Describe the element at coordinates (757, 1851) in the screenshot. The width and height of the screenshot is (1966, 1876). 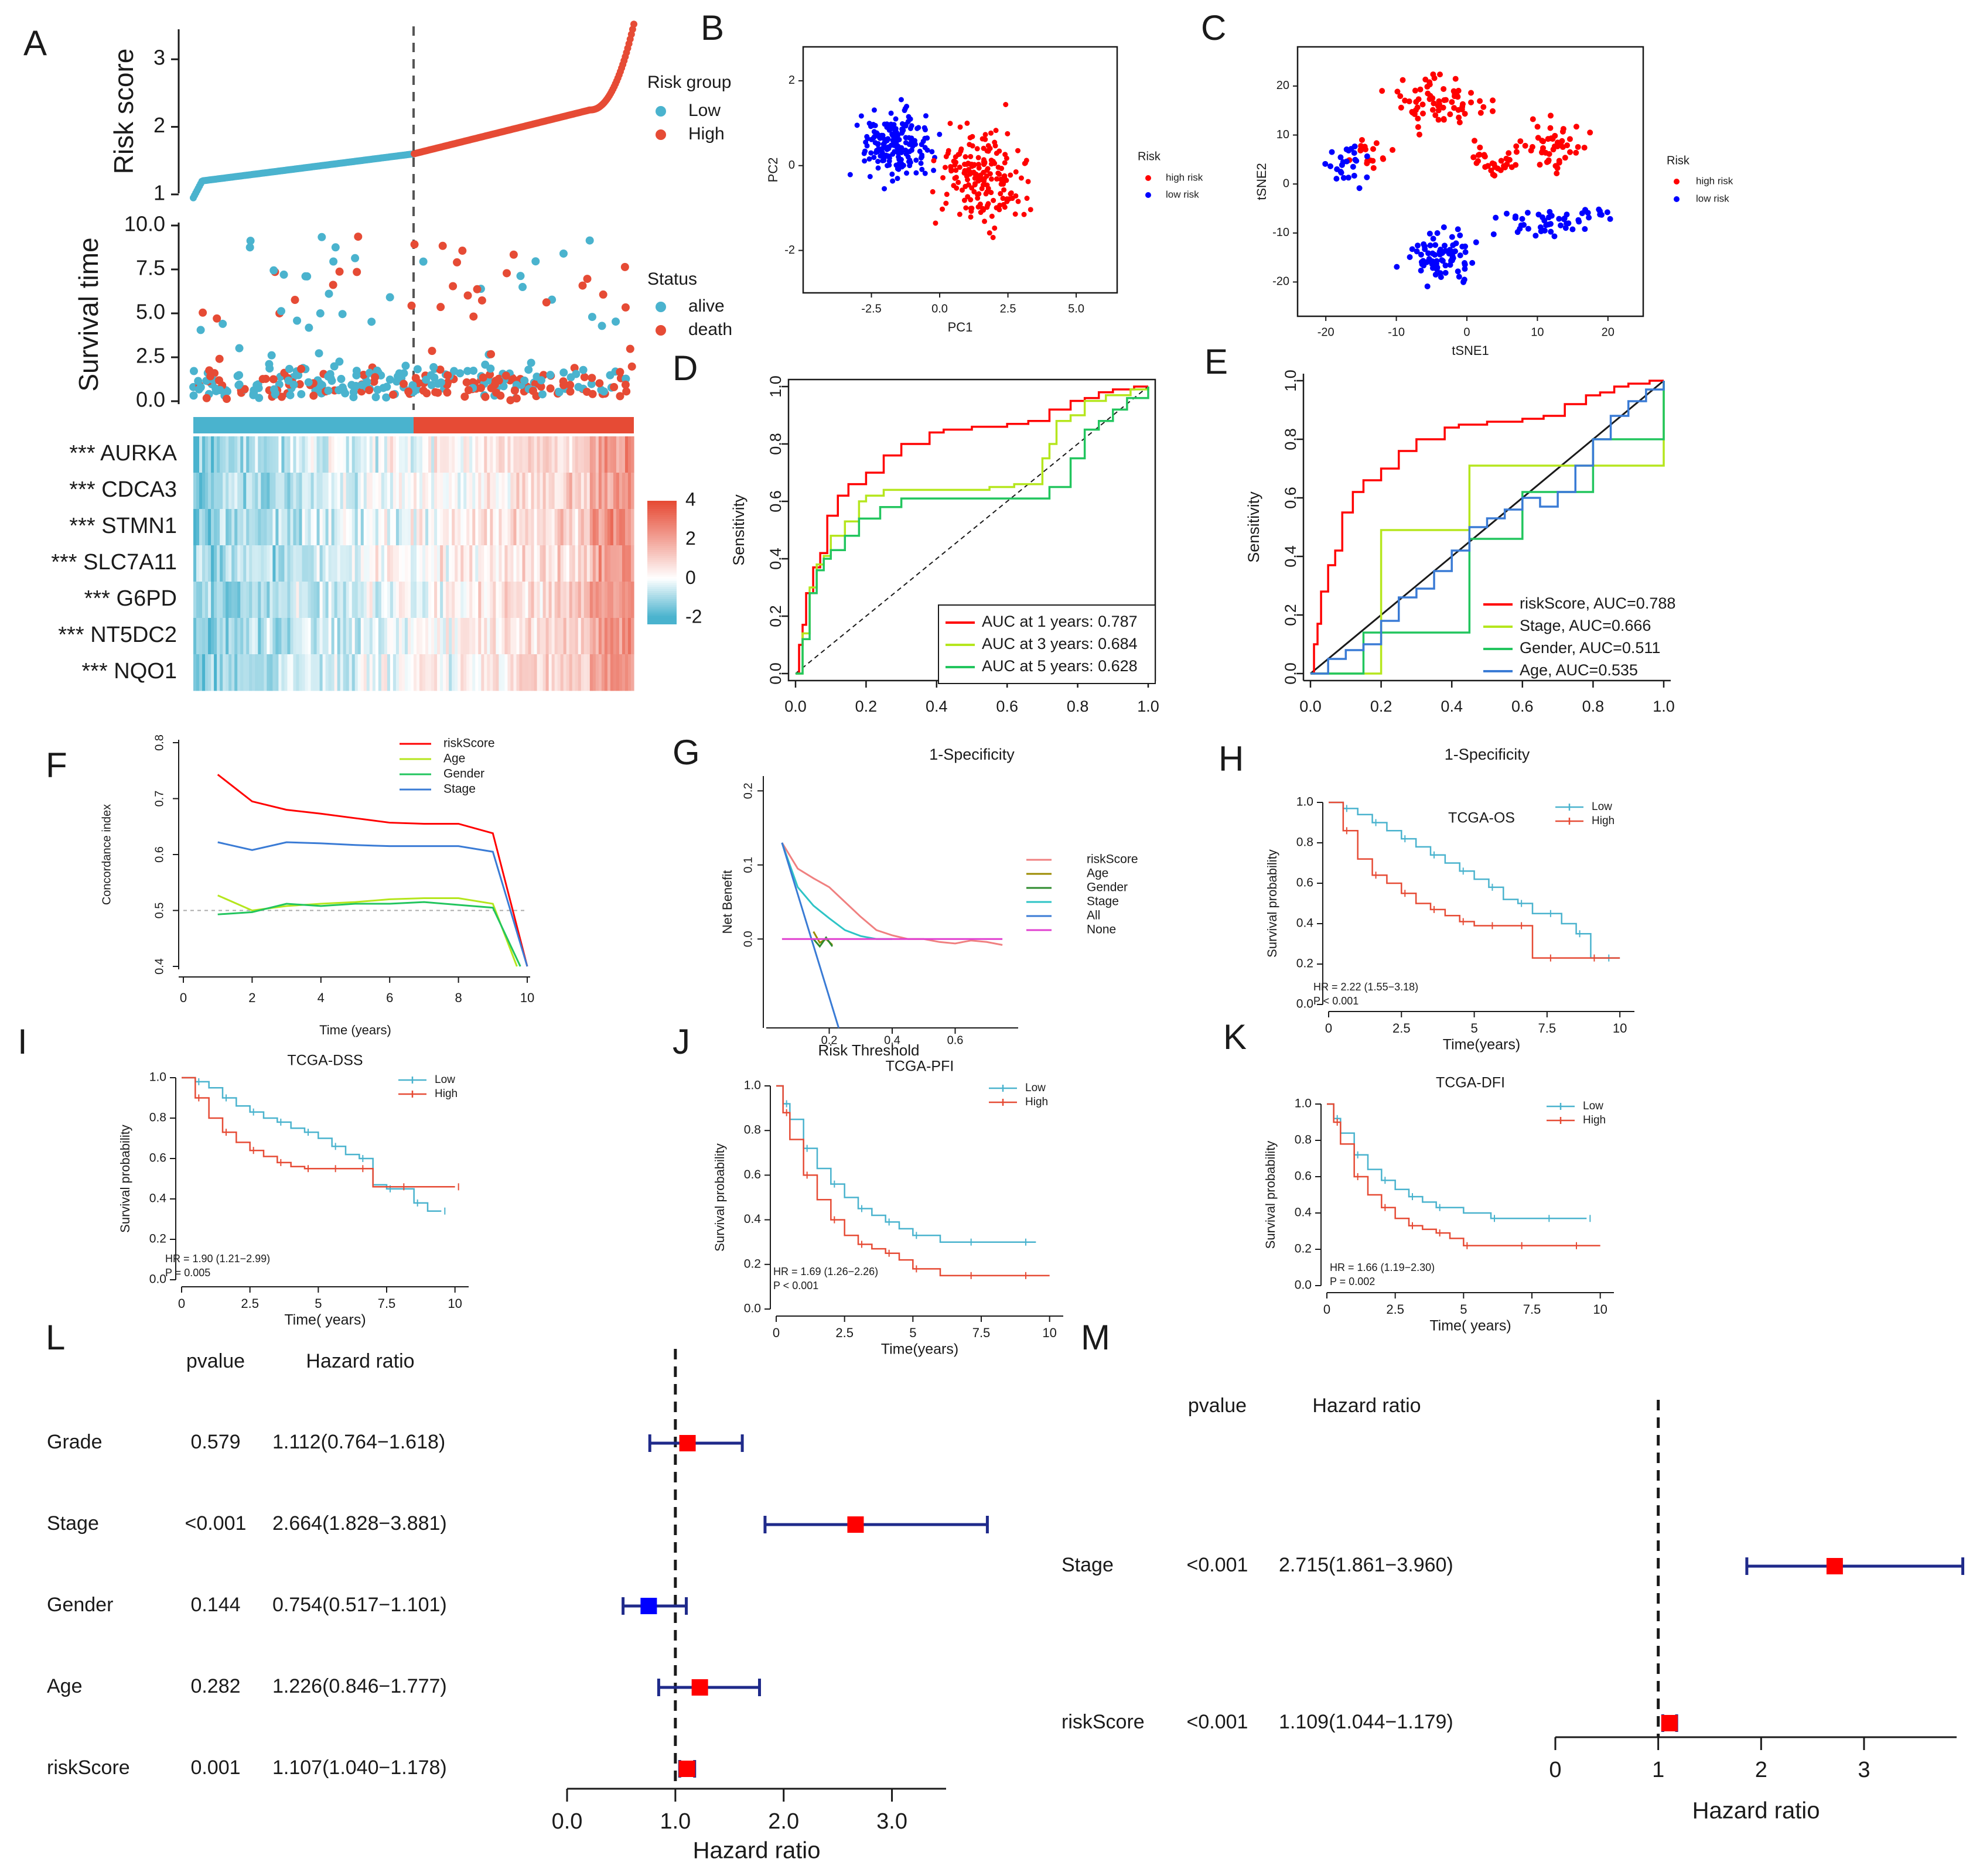
I see `l-x-axis-label: Hazard ratio` at that location.